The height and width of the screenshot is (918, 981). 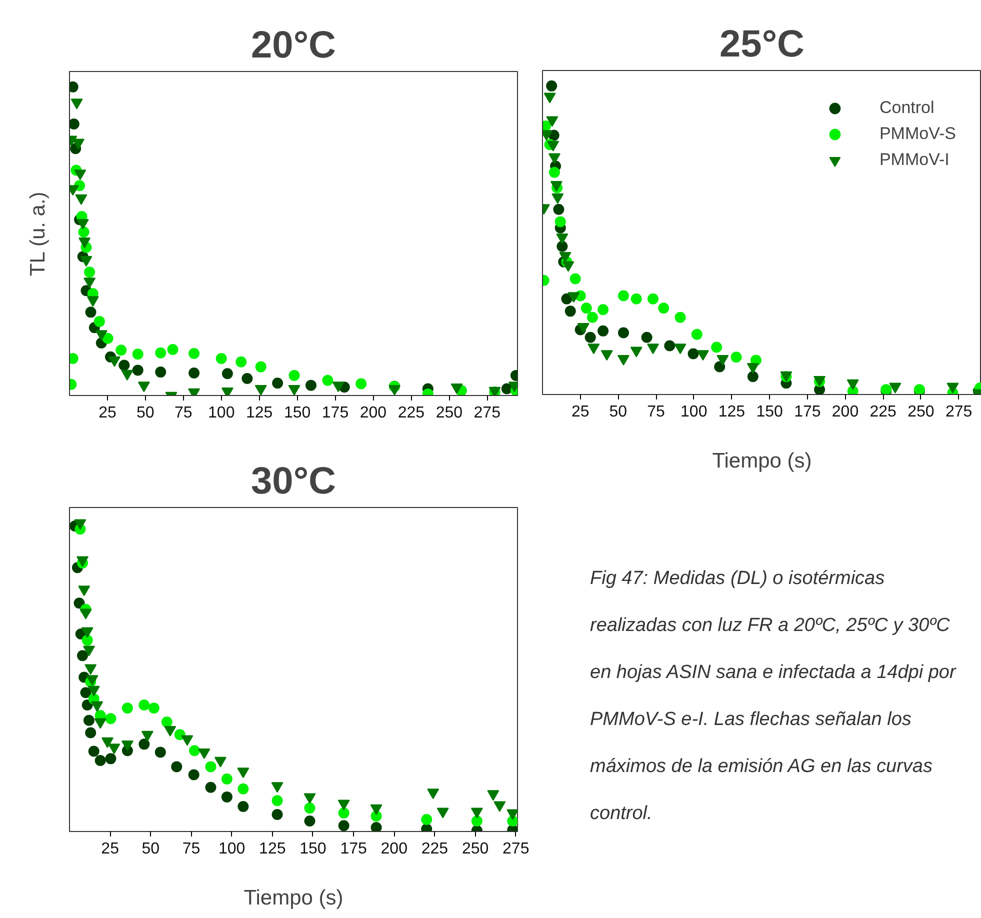 I want to click on x-tick-label: 150, so click(x=313, y=849).